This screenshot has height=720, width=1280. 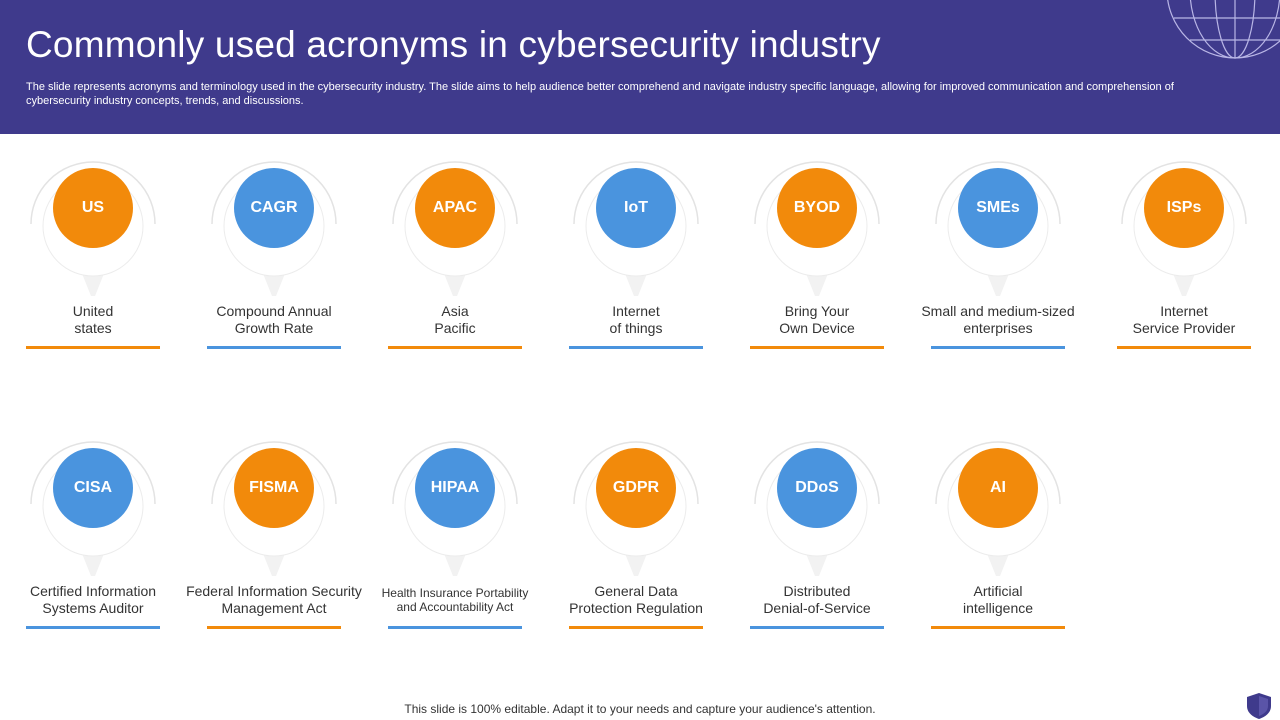 What do you see at coordinates (636, 591) in the screenshot?
I see `definition-line-1: General Data` at bounding box center [636, 591].